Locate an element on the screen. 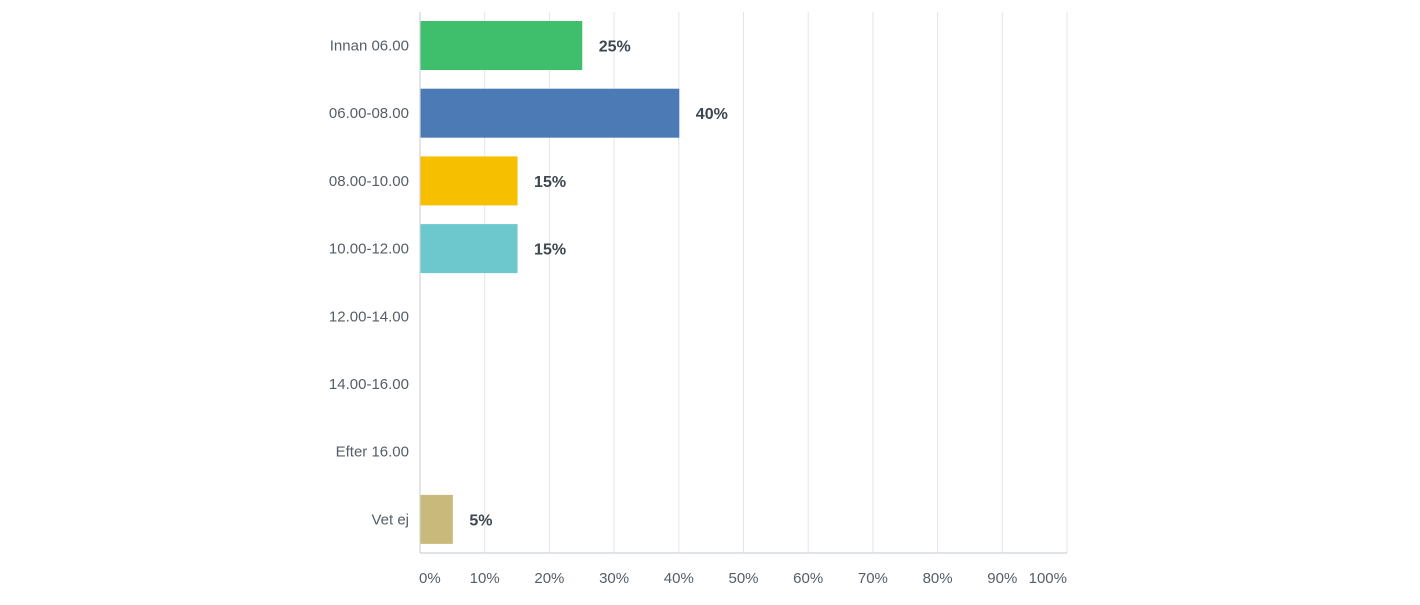 Image resolution: width=1420 pixels, height=605 pixels. category-label: 10.00-12.00 is located at coordinates (369, 249).